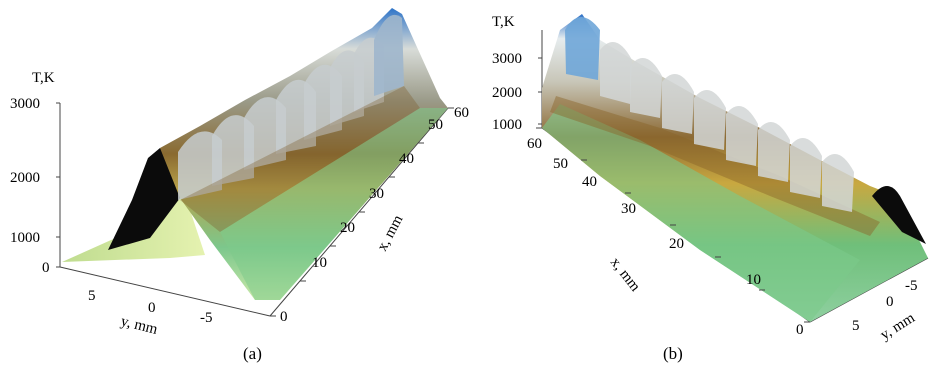 The height and width of the screenshot is (367, 934). I want to click on surface-plane-a, so click(334, 204).